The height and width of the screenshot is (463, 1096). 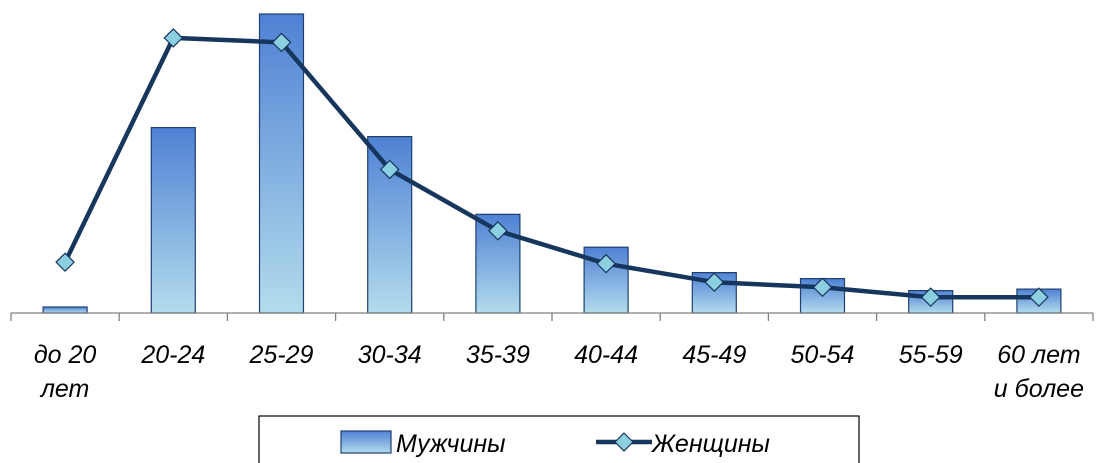 What do you see at coordinates (559, 439) in the screenshot?
I see `legend: Мужчины Женщины` at bounding box center [559, 439].